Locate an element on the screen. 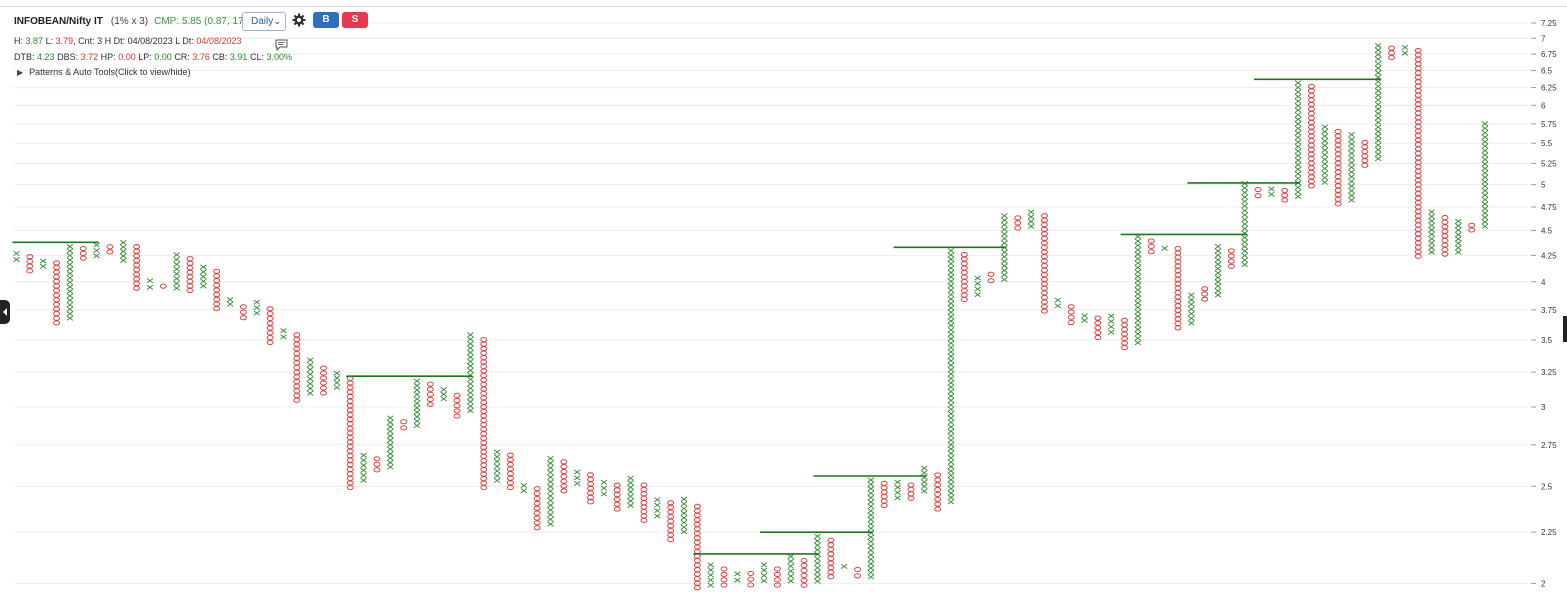  timeframe-select: Daily ⌄ is located at coordinates (264, 21).